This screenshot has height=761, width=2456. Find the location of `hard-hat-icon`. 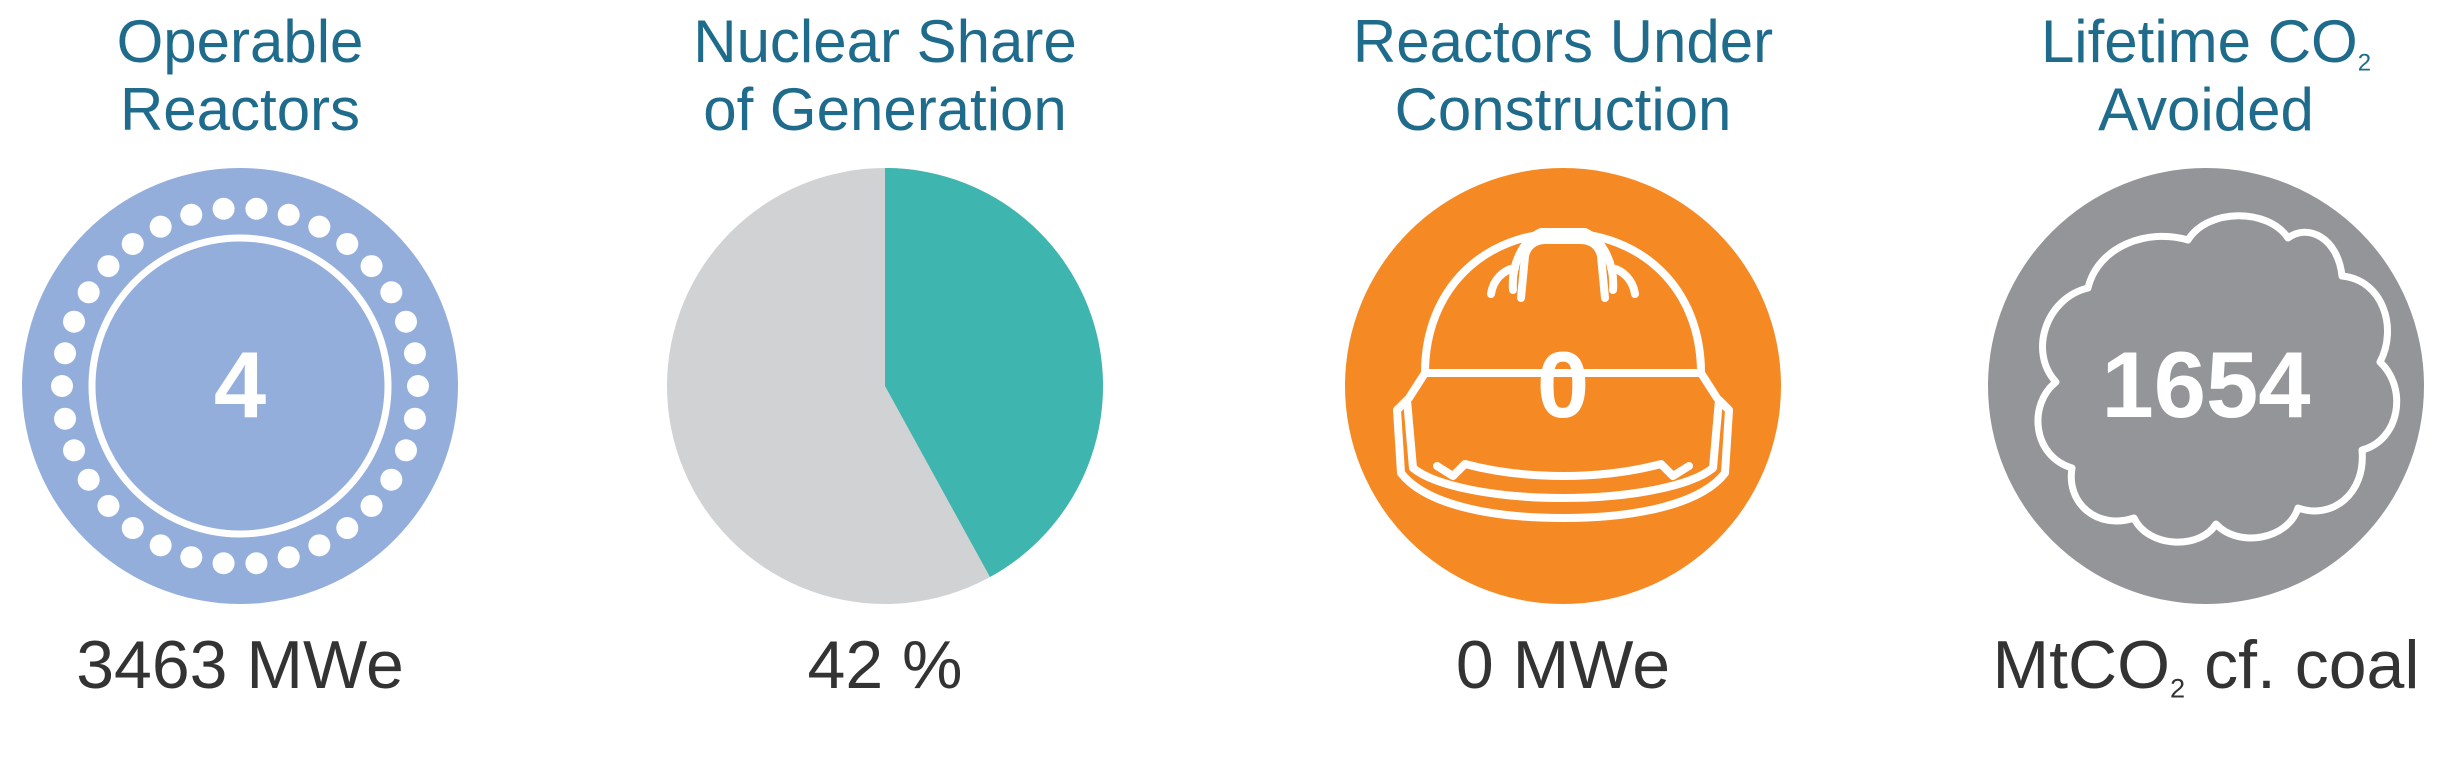

hard-hat-icon is located at coordinates (1563, 386).